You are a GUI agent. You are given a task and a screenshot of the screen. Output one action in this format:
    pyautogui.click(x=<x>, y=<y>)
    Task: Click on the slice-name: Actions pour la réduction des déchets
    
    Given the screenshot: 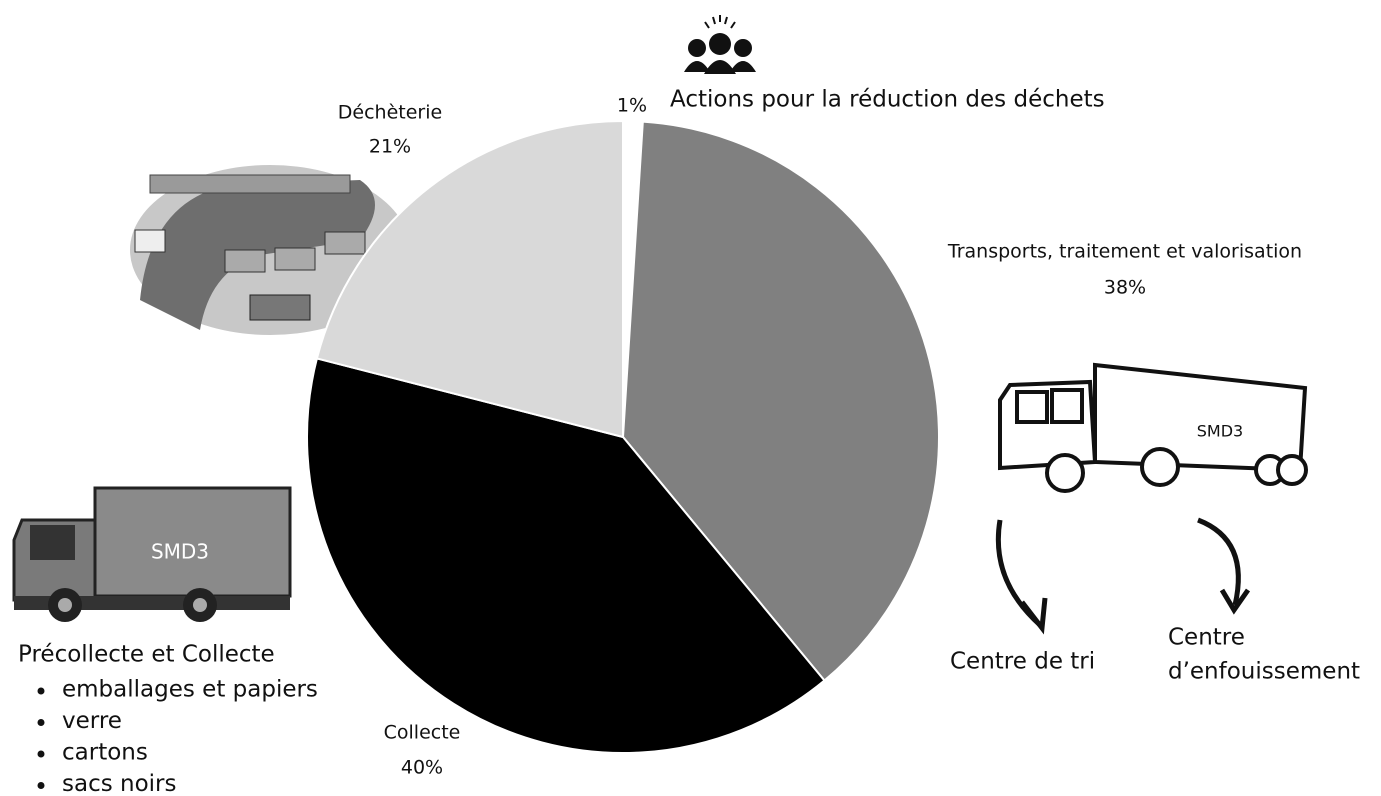 What is the action you would take?
    pyautogui.click(x=887, y=100)
    